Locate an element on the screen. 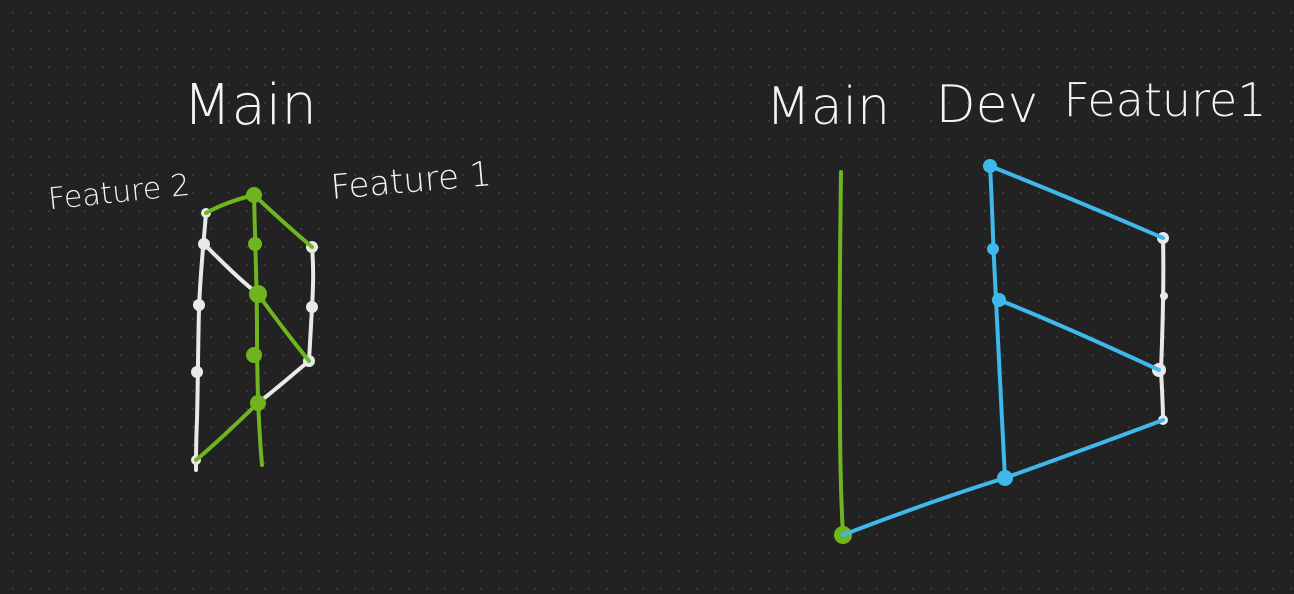 The height and width of the screenshot is (594, 1294). right-main-label: Main is located at coordinates (828, 107).